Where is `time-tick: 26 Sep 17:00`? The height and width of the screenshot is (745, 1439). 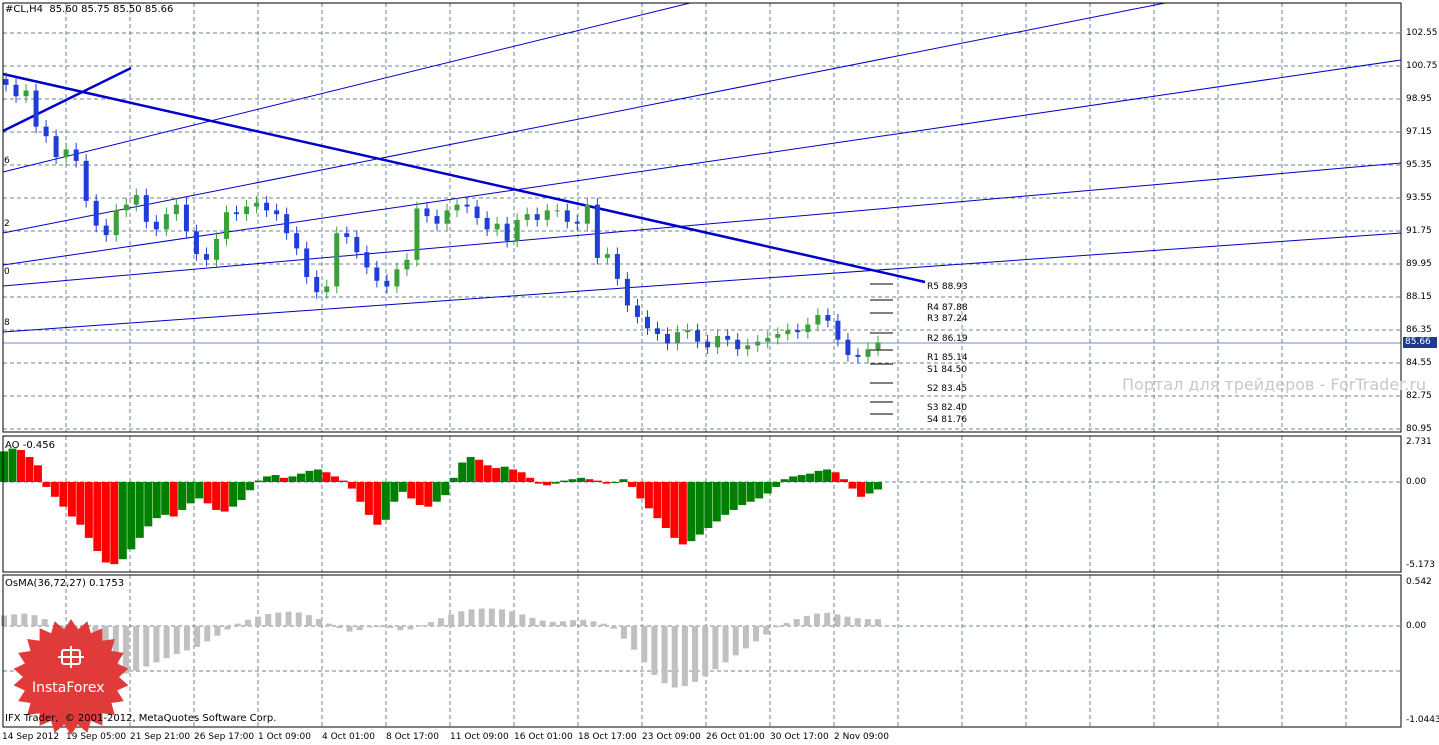
time-tick: 26 Sep 17:00 is located at coordinates (224, 737).